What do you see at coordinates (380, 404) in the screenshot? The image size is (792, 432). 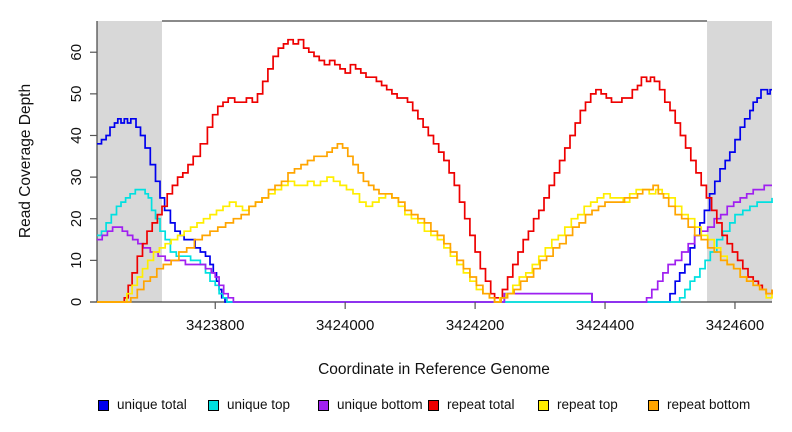 I see `legend-label: unique bottom` at bounding box center [380, 404].